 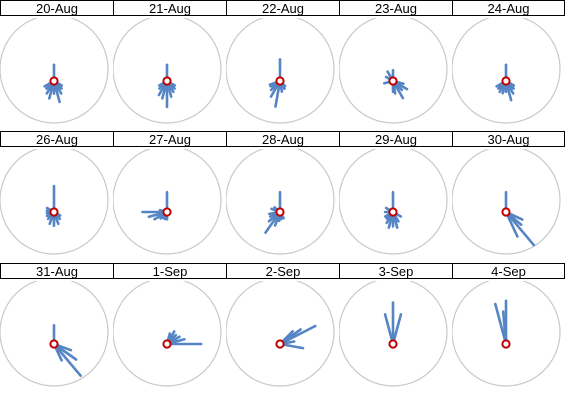 I want to click on panel-date-label: 1-Sep, so click(x=169, y=271).